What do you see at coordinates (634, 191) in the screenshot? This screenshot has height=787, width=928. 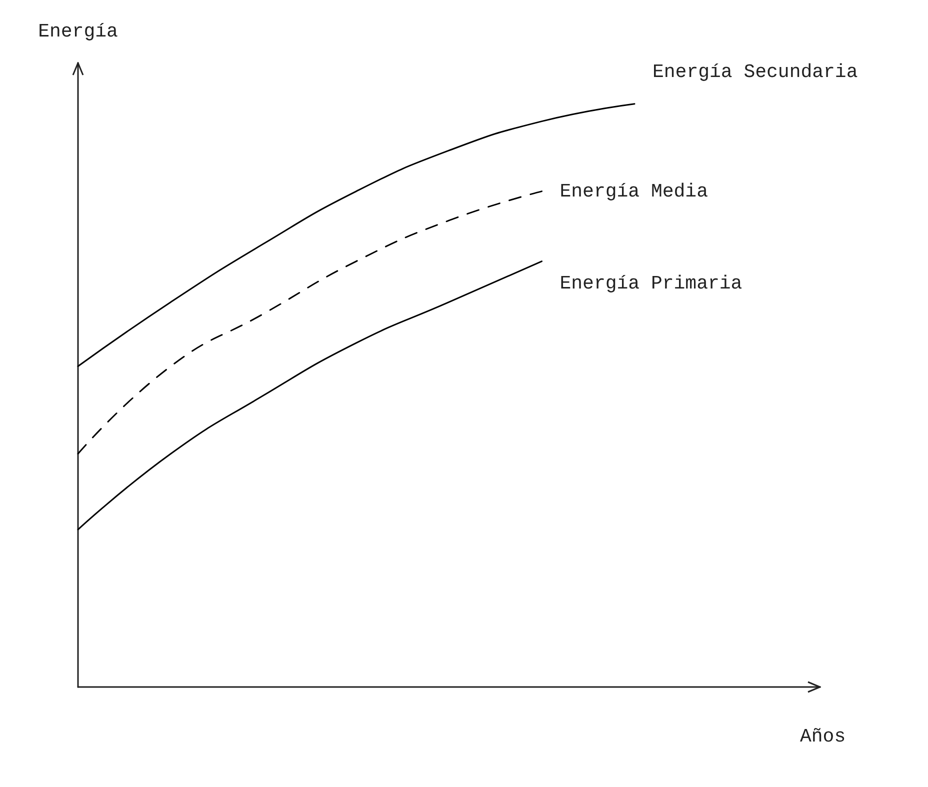 I see `series-label: Energía Media` at bounding box center [634, 191].